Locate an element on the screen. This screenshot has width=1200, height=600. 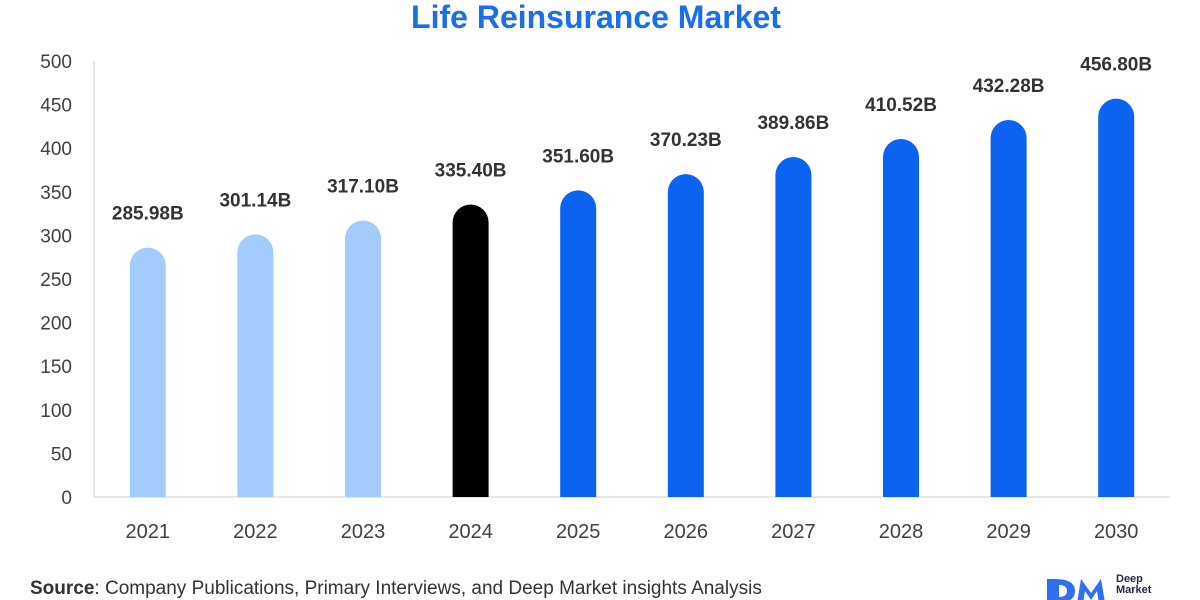
y-tick-label: 200 is located at coordinates (56, 324).